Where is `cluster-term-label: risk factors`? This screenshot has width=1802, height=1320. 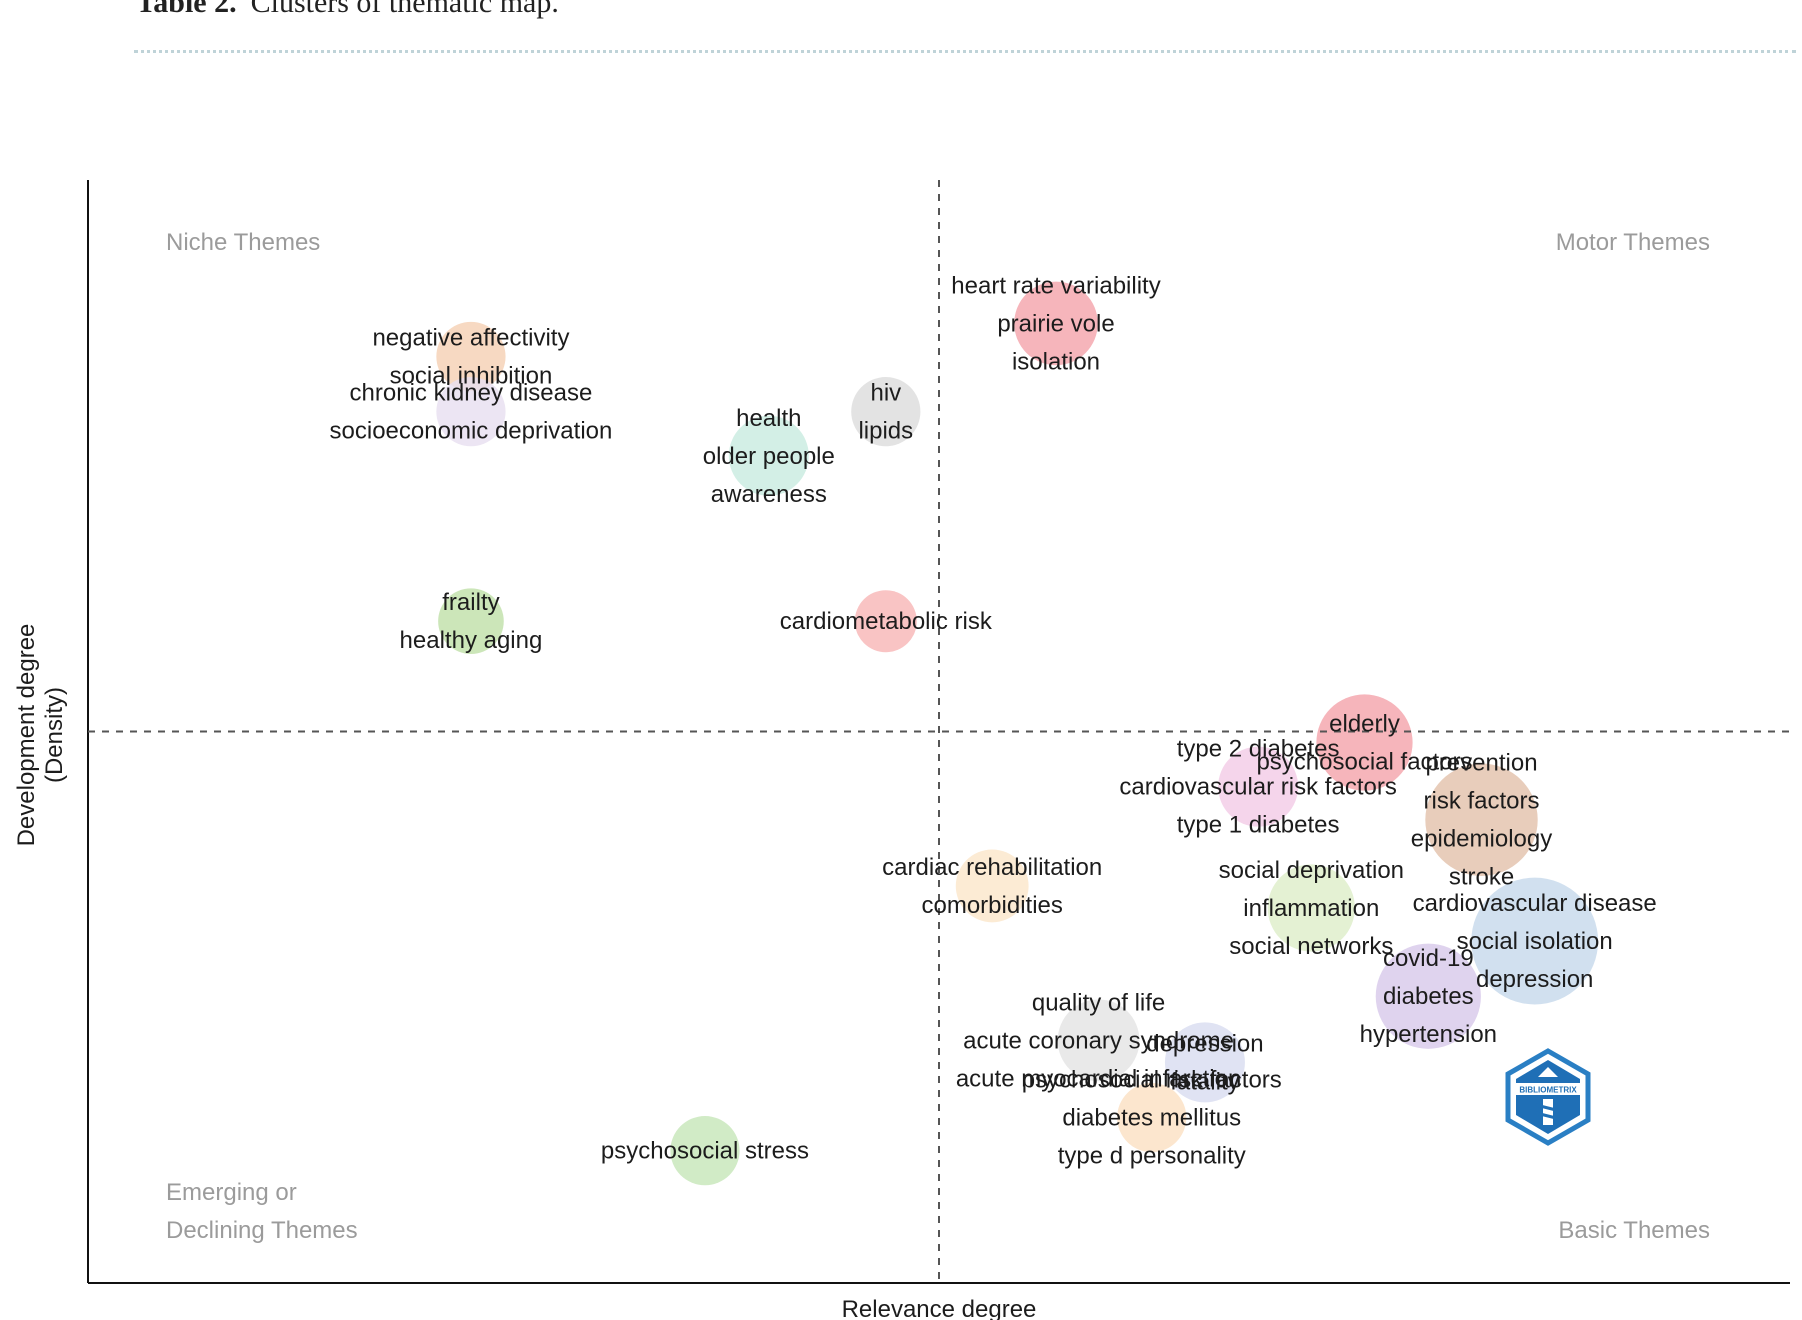
cluster-term-label: risk factors is located at coordinates (1482, 801).